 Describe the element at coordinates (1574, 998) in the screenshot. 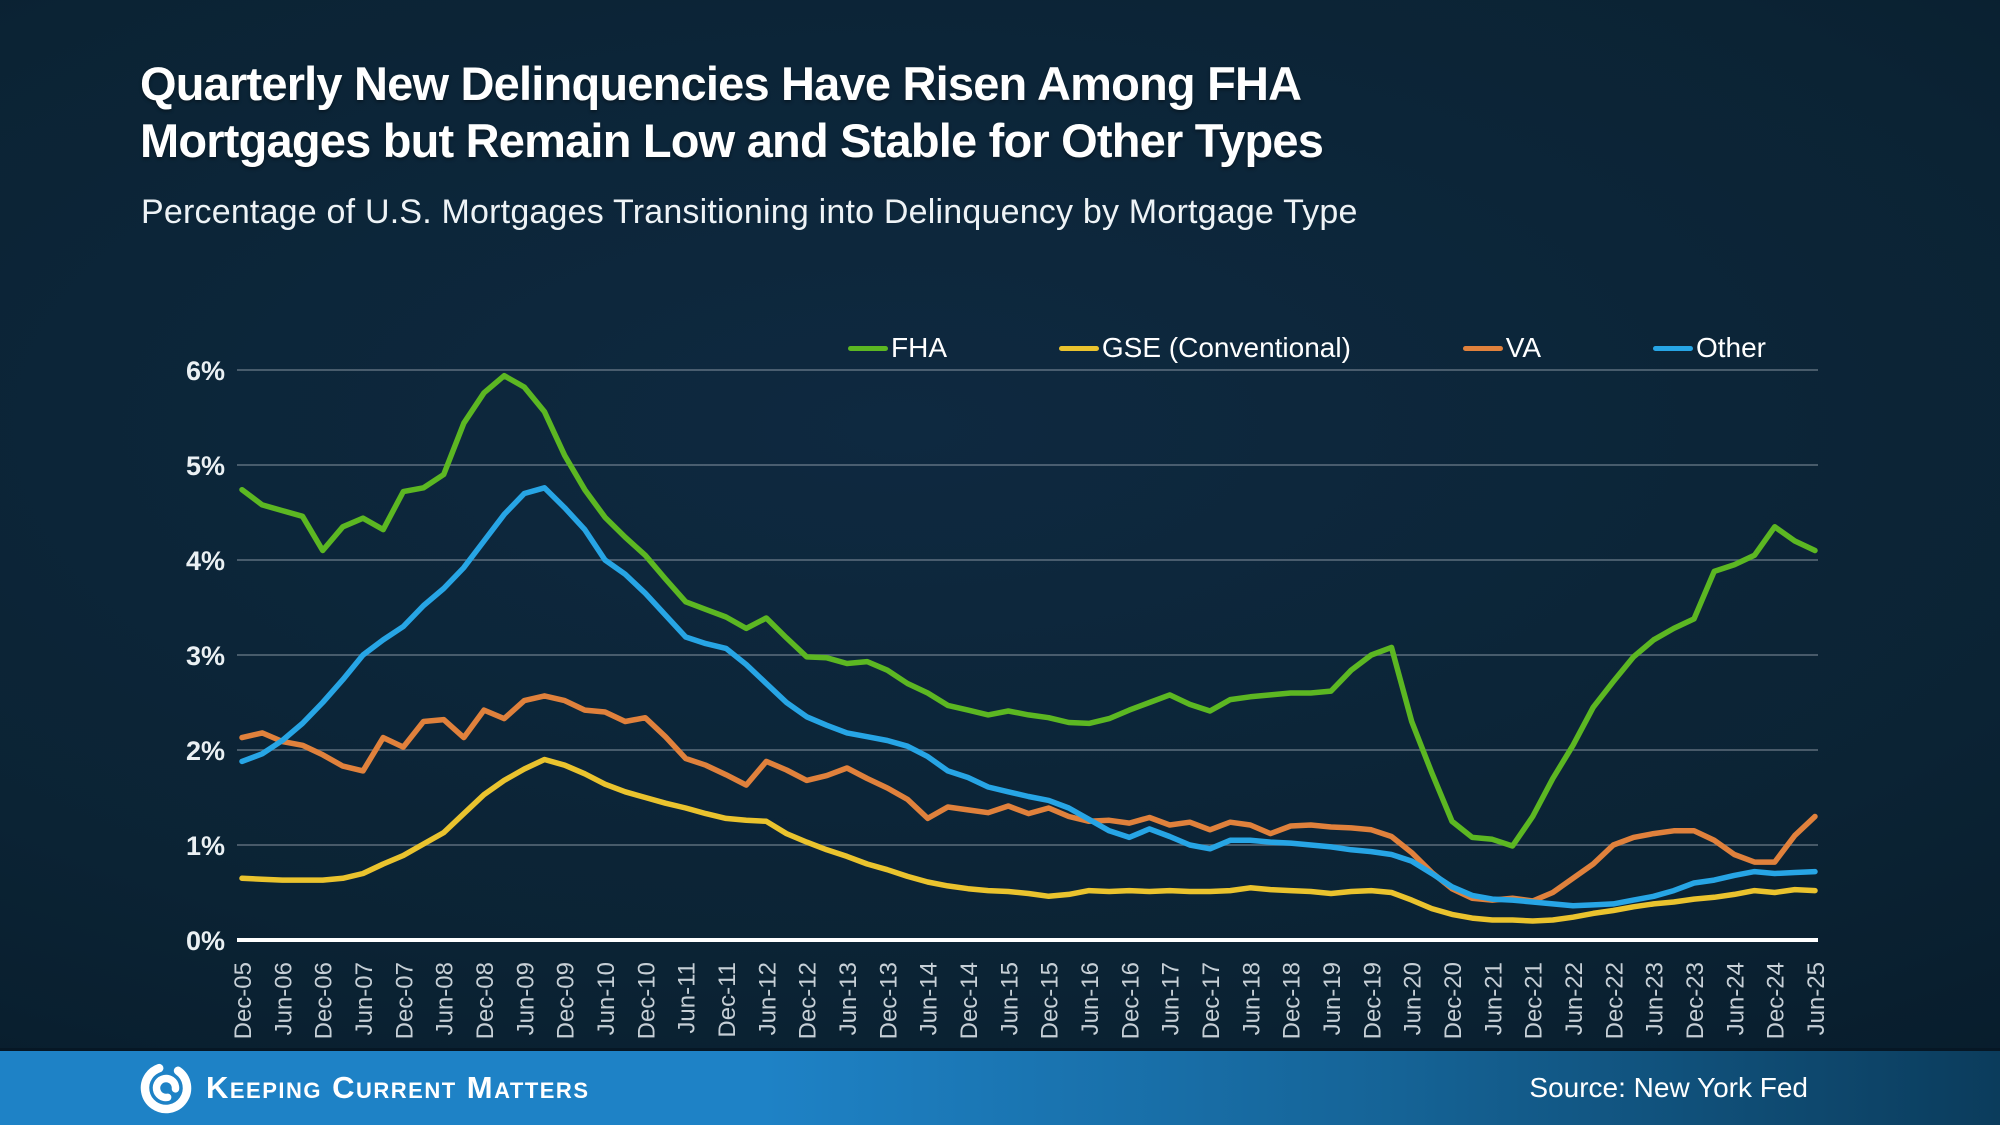

I see `x-tick-label: Jun-22` at that location.